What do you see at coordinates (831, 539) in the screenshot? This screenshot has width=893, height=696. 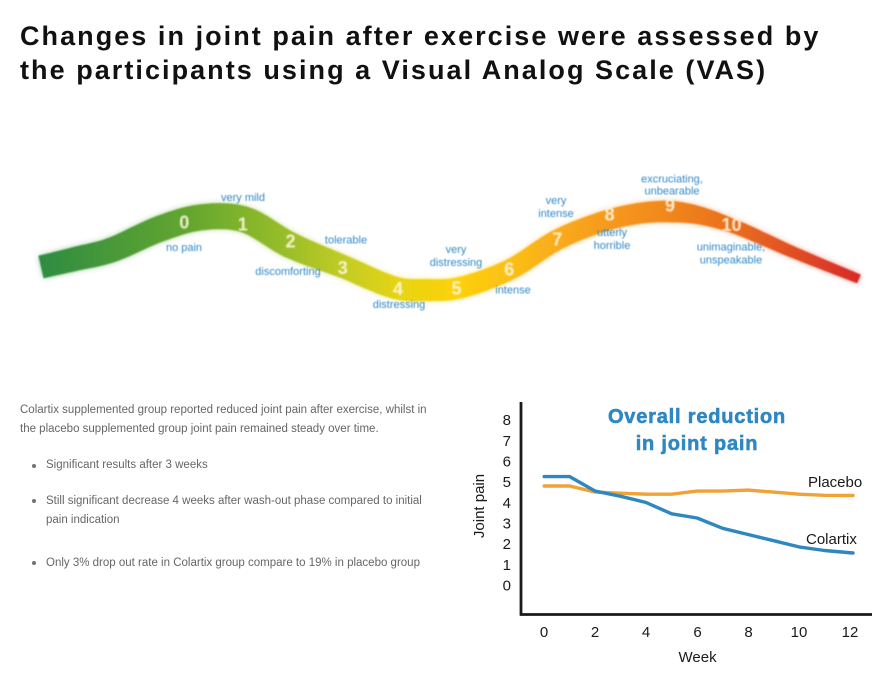 I see `svg-text: Colartix` at bounding box center [831, 539].